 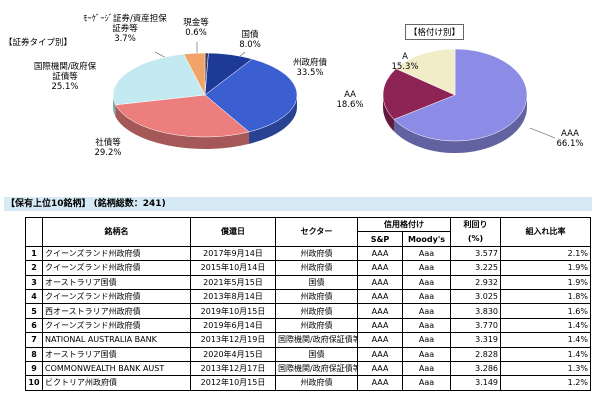 What do you see at coordinates (542, 133) in the screenshot?
I see `leader-line` at bounding box center [542, 133].